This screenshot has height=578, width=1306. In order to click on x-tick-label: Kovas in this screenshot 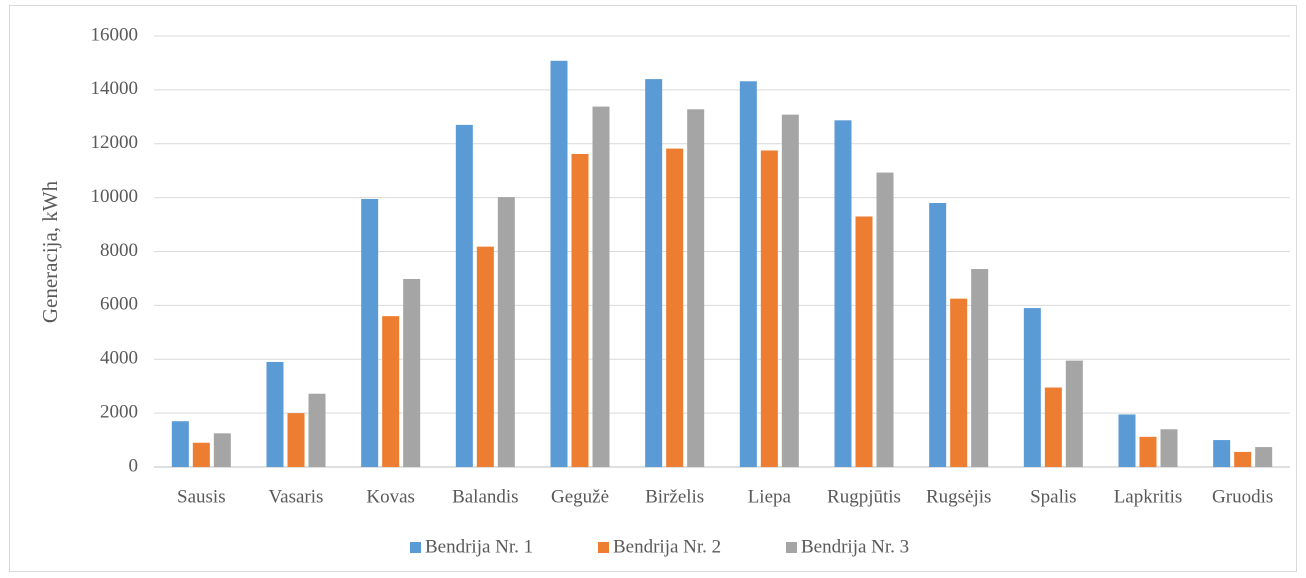, I will do `click(390, 496)`.